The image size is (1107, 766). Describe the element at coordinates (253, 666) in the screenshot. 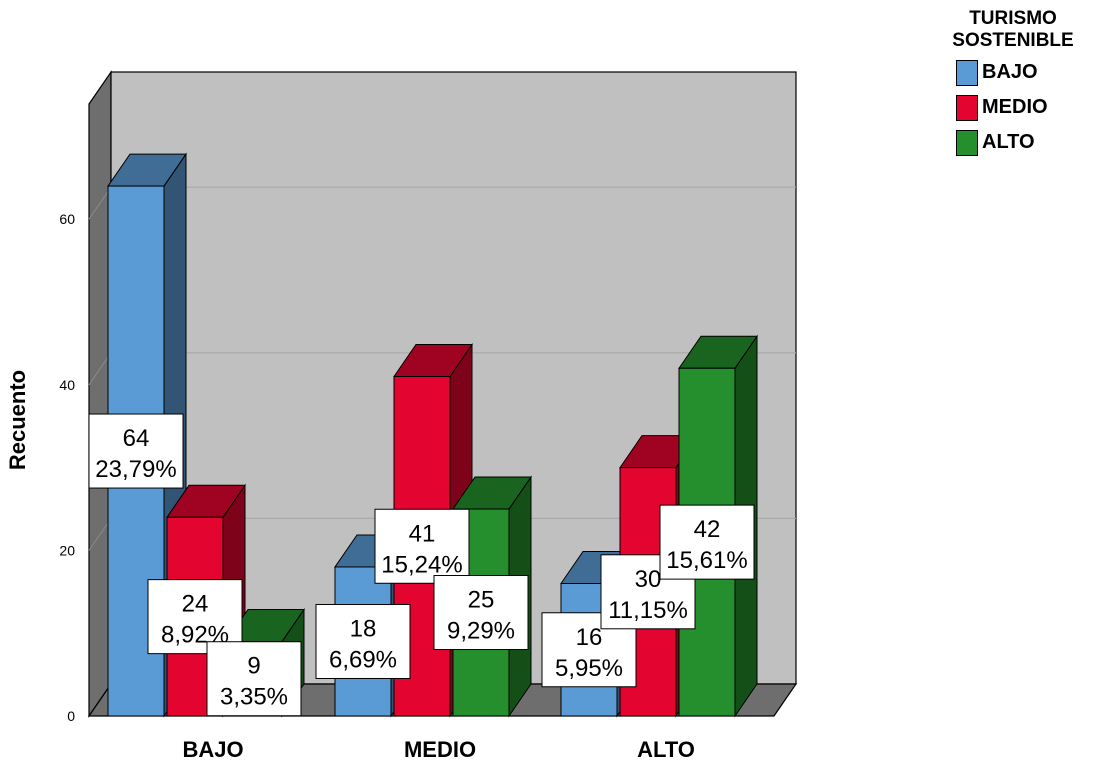

I see `data-label-count: 9` at that location.